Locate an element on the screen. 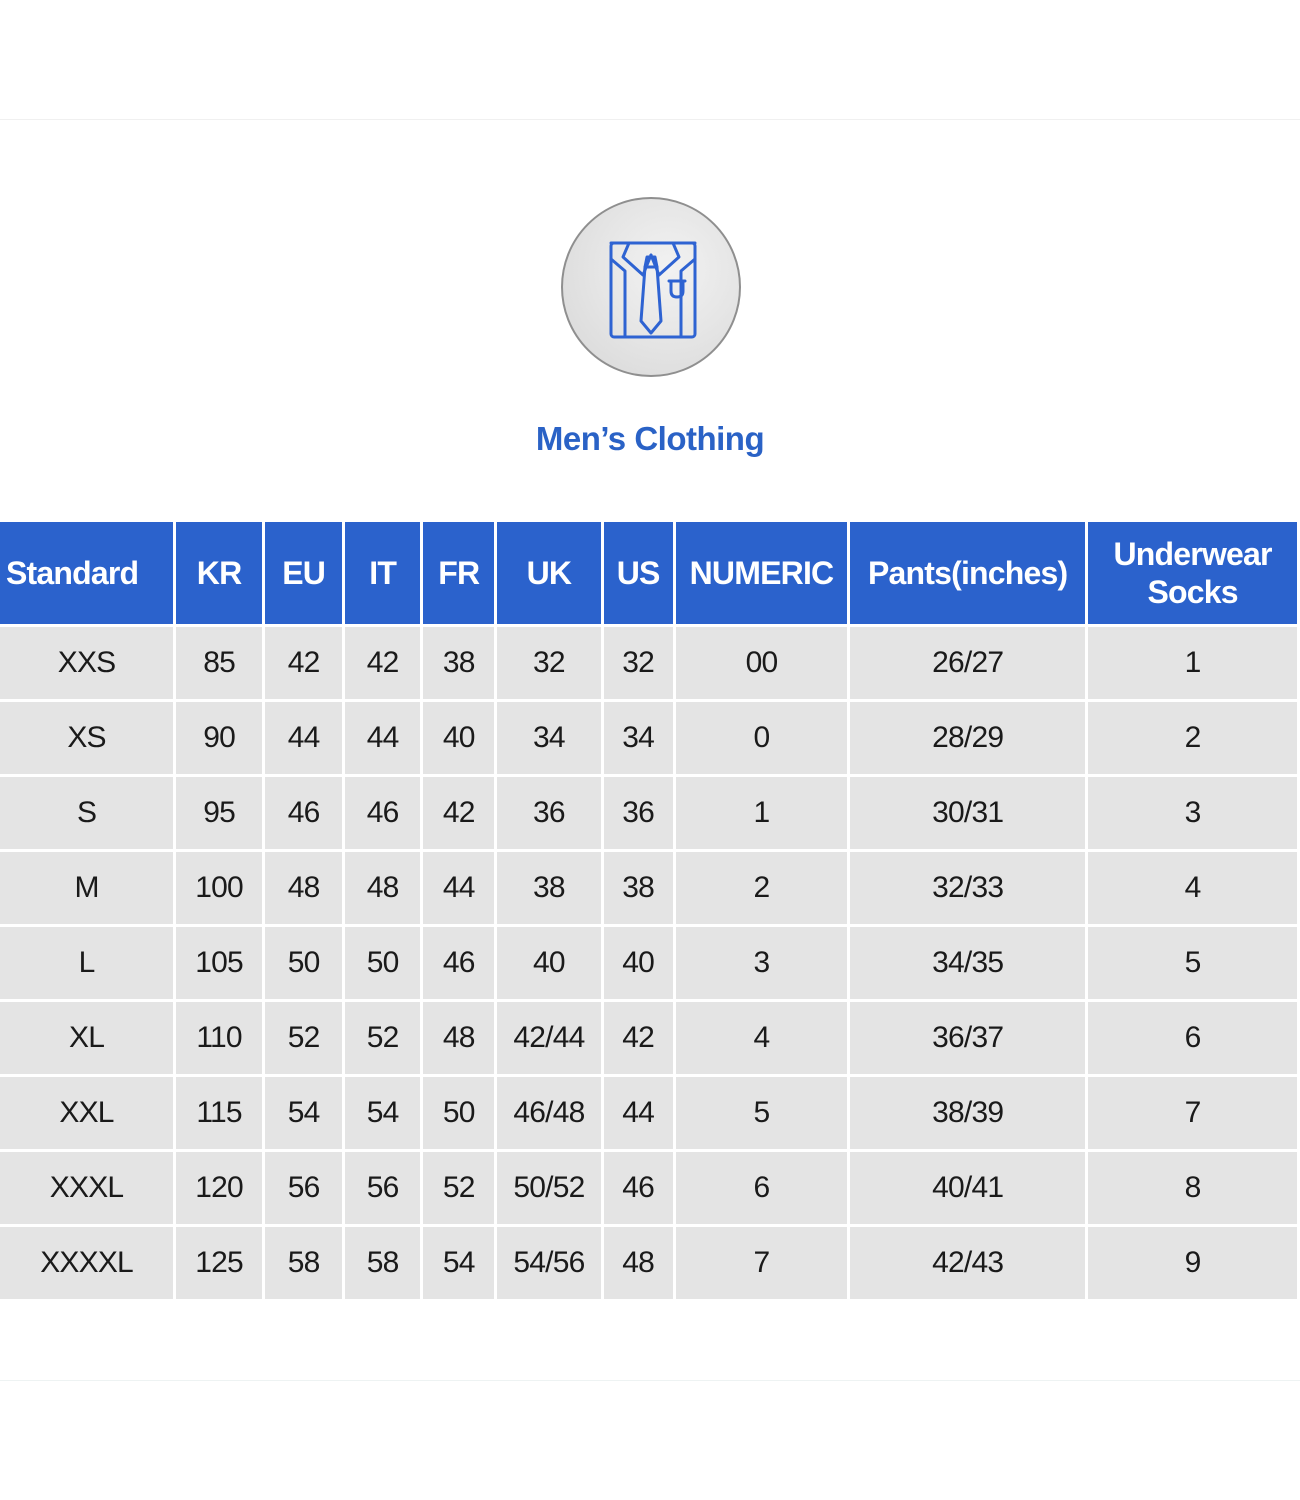 The width and height of the screenshot is (1300, 1500). header-standard: Standard is located at coordinates (87, 573).